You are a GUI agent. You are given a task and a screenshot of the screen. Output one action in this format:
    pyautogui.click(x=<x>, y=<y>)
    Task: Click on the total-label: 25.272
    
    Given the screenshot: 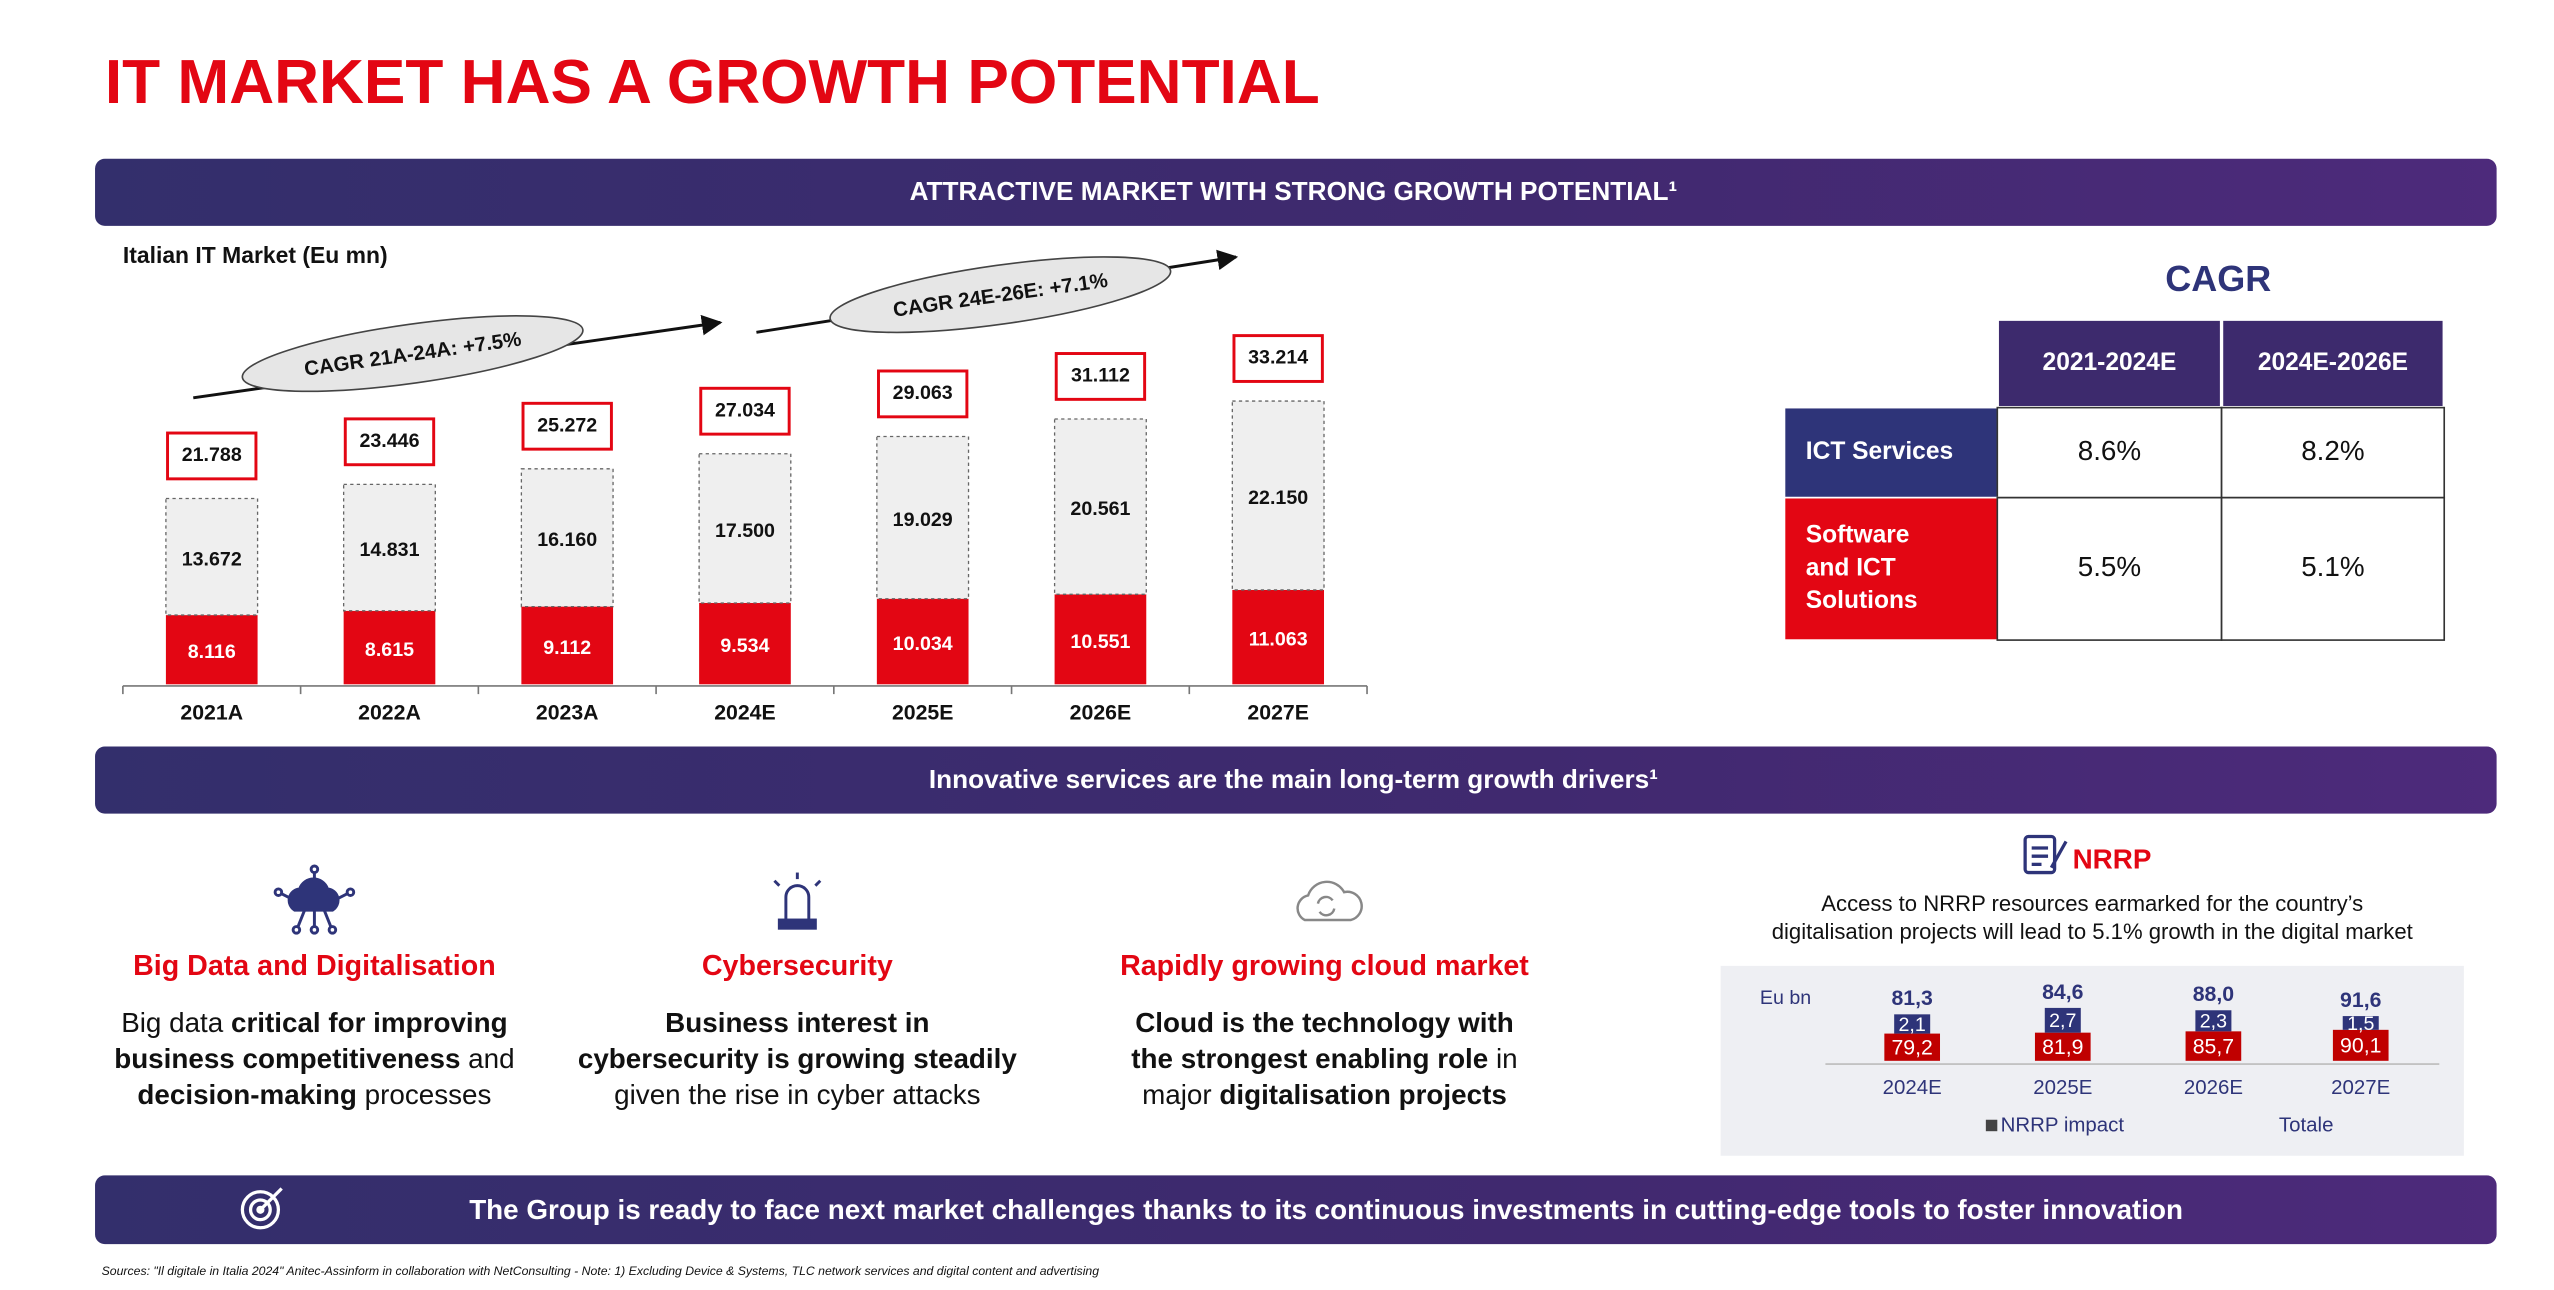 What is the action you would take?
    pyautogui.click(x=567, y=425)
    